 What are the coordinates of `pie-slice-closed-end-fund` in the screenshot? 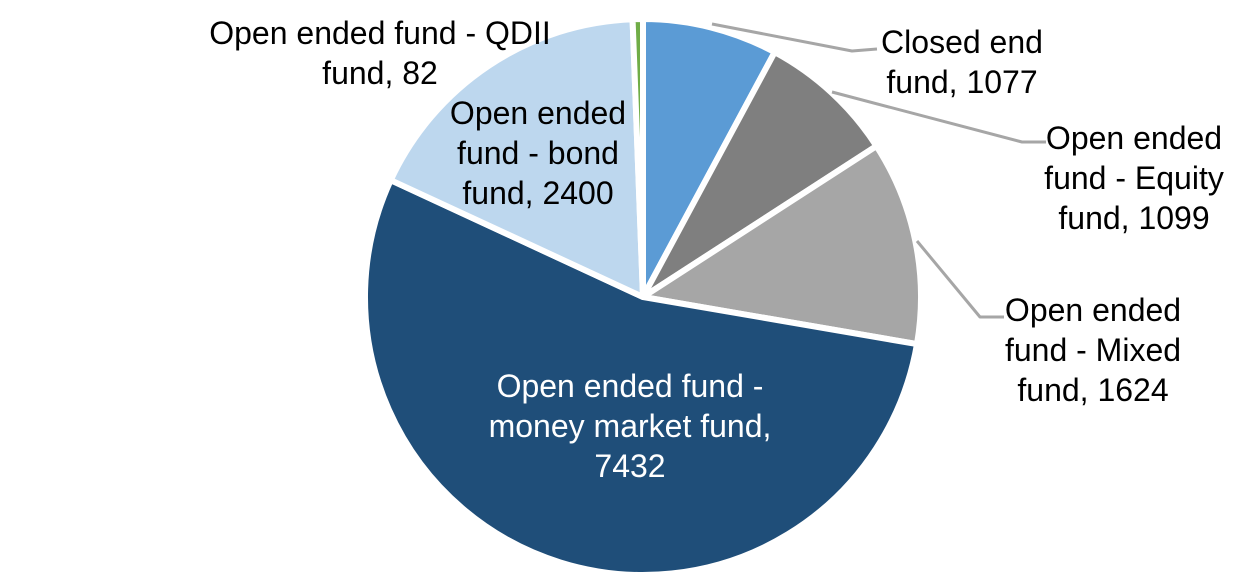 It's located at (709, 158).